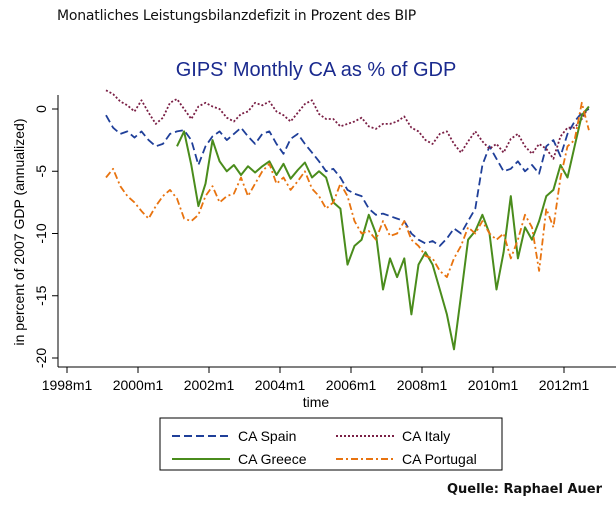  Describe the element at coordinates (280, 385) in the screenshot. I see `x-tick-label: 2004m1` at that location.